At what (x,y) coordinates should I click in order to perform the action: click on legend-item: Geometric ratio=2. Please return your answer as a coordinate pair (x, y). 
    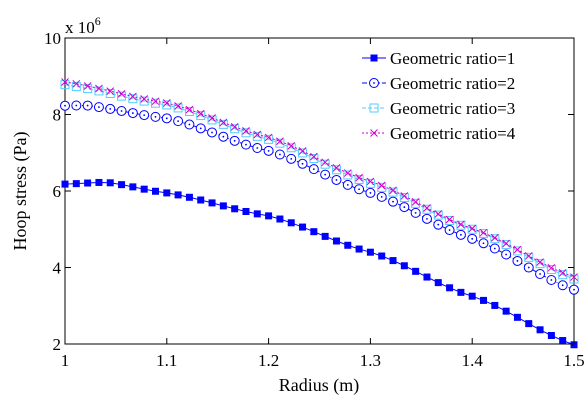
    Looking at the image, I should click on (438, 83).